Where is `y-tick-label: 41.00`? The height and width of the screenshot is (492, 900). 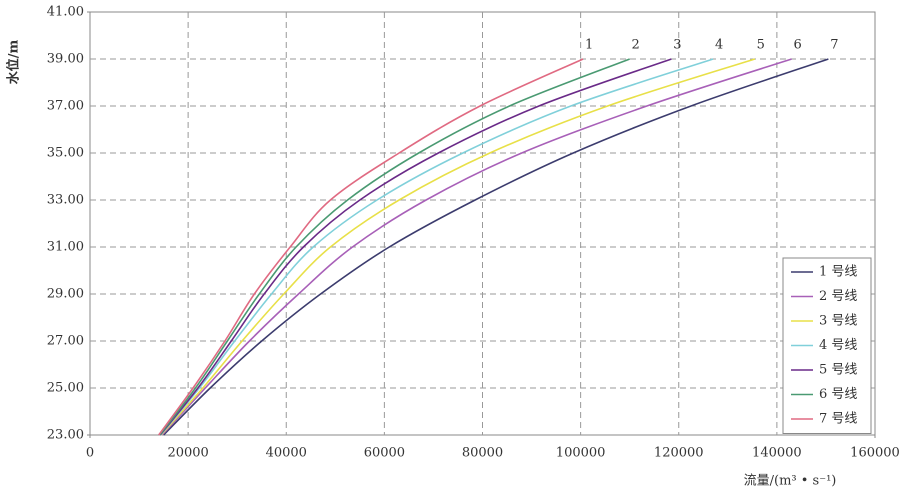 y-tick-label: 41.00 is located at coordinates (65, 12).